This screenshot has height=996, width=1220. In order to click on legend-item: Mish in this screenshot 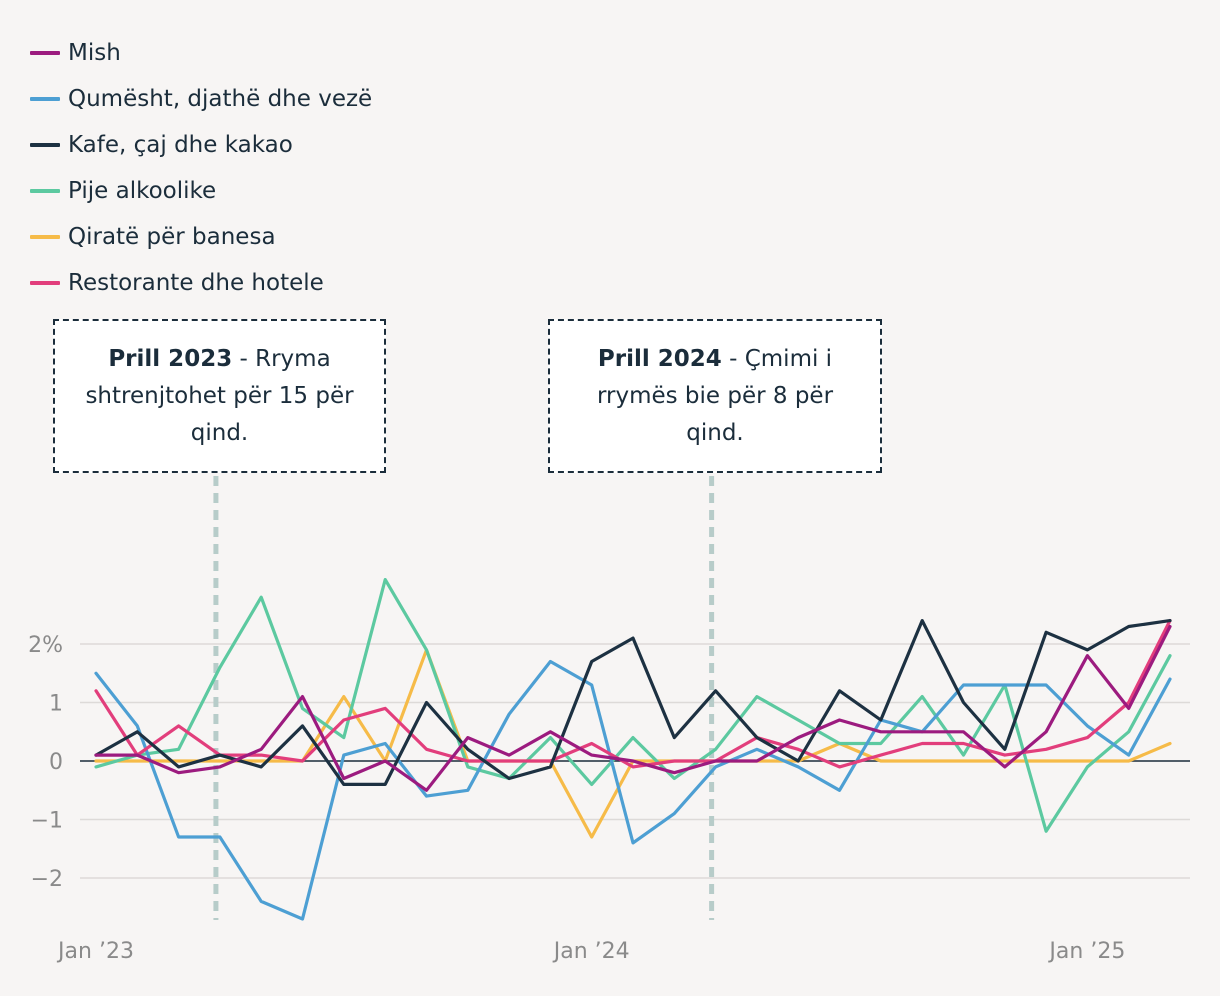, I will do `click(201, 53)`.